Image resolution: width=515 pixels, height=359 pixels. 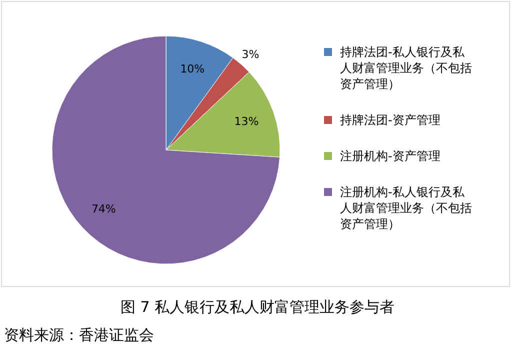 What do you see at coordinates (406, 68) in the screenshot?
I see `legend-label: 持牌法团-私人银行及私人财富管理业务（不包括资产管理）` at bounding box center [406, 68].